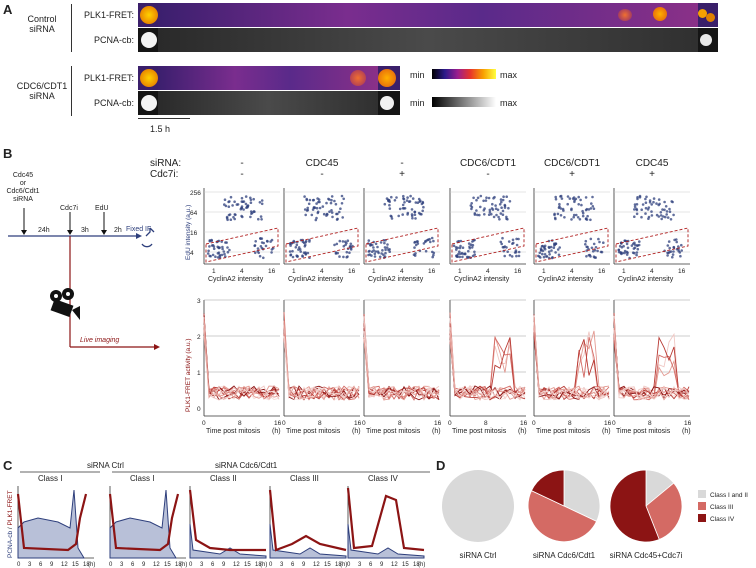 The image size is (756, 568). Describe the element at coordinates (86, 565) in the screenshot. I see `c-0-xtick-6: 18` at that location.